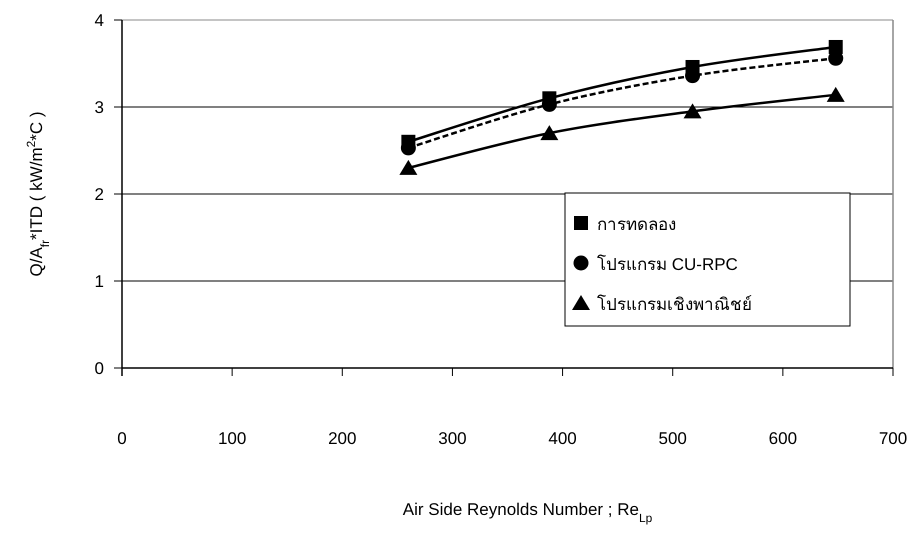 The image size is (911, 536). Describe the element at coordinates (99, 368) in the screenshot. I see `y-tick-label: 0` at that location.